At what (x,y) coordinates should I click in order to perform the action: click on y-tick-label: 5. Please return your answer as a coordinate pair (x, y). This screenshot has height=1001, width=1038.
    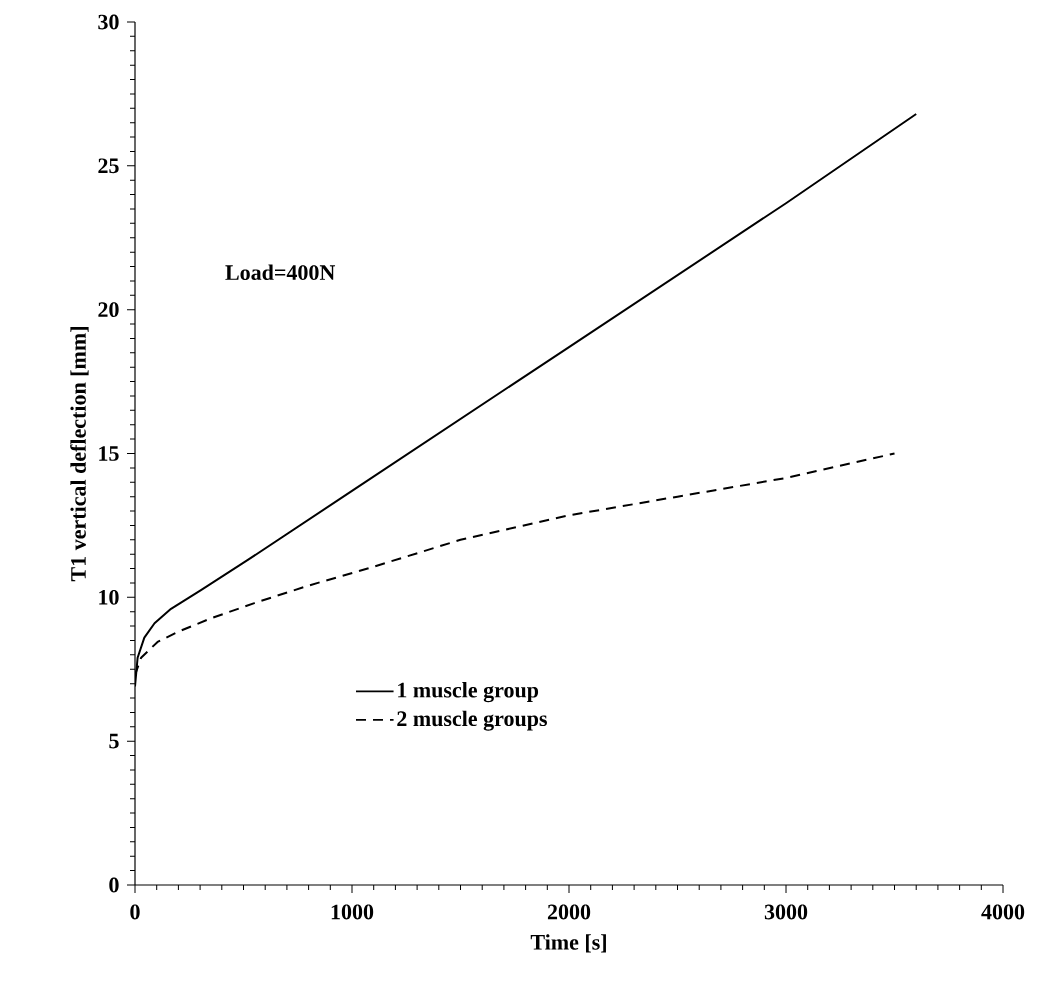
    Looking at the image, I should click on (114, 741).